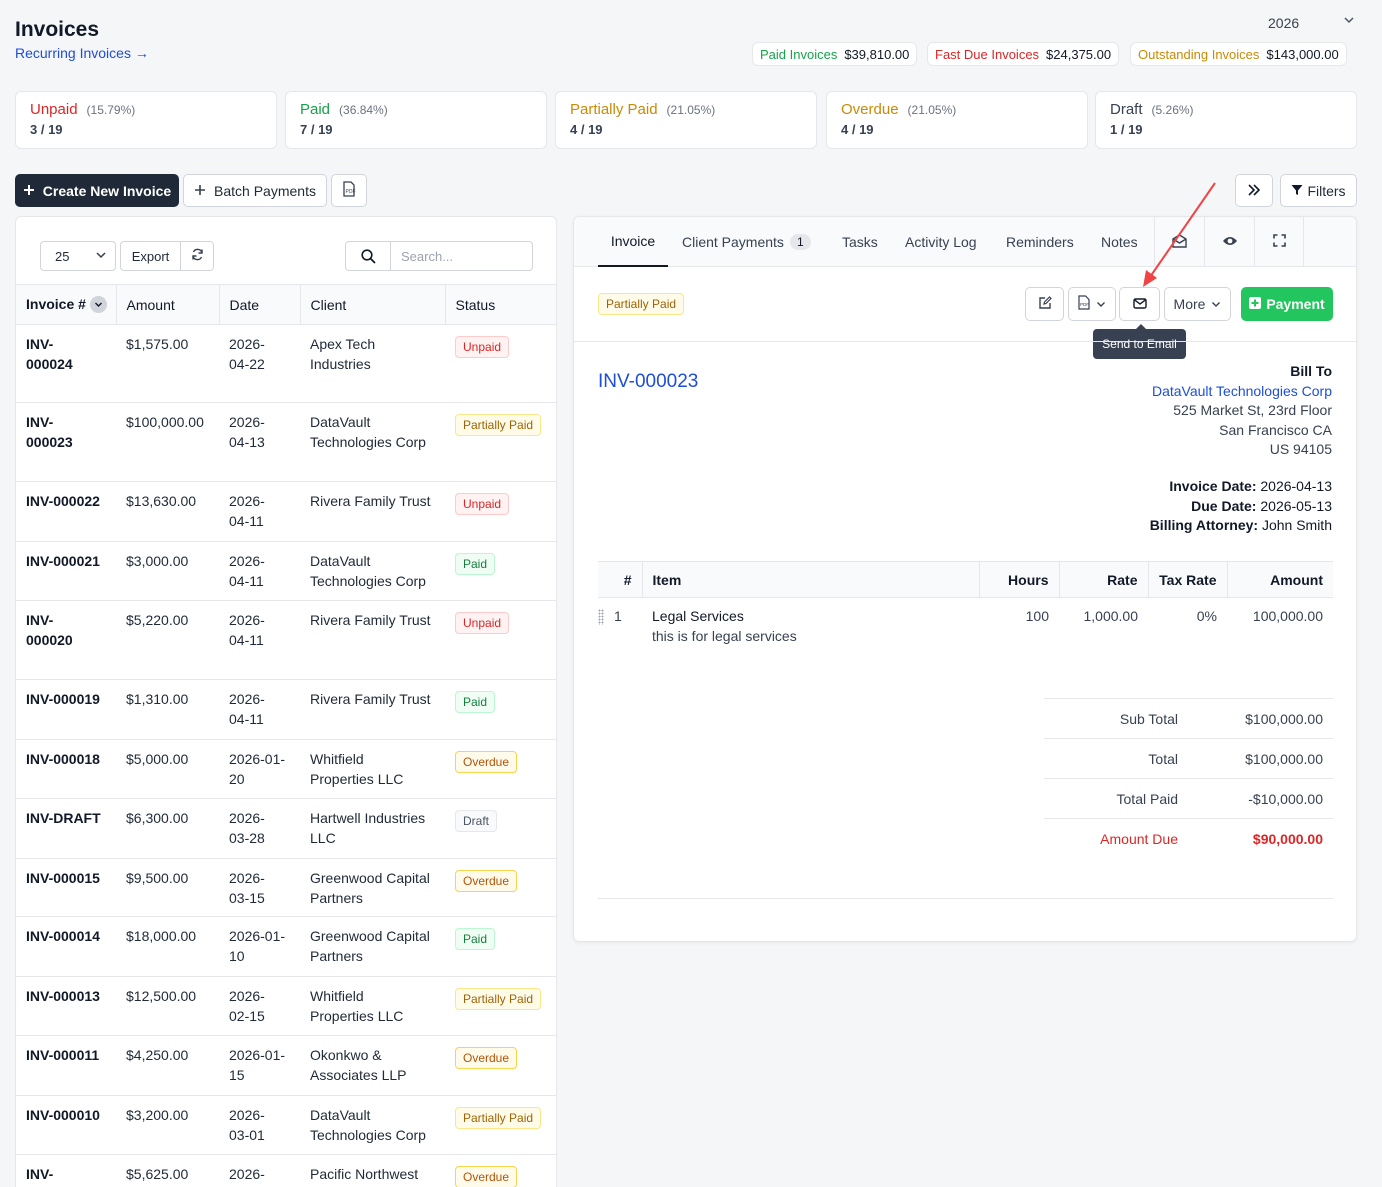  I want to click on invoice-date-value: 2026-04-13, so click(1296, 486).